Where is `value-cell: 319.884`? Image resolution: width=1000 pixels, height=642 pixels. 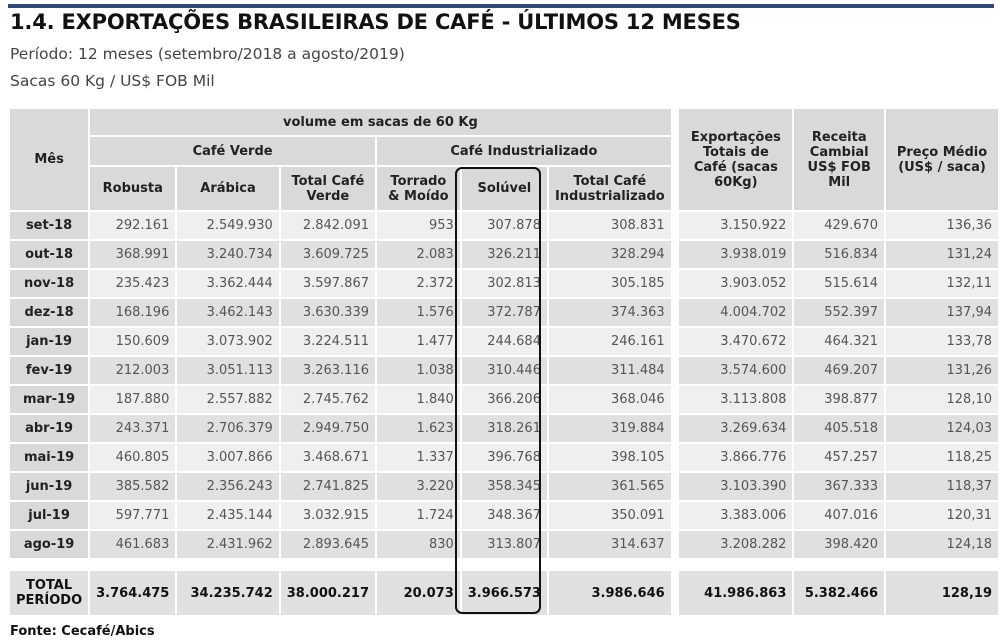 value-cell: 319.884 is located at coordinates (609, 428).